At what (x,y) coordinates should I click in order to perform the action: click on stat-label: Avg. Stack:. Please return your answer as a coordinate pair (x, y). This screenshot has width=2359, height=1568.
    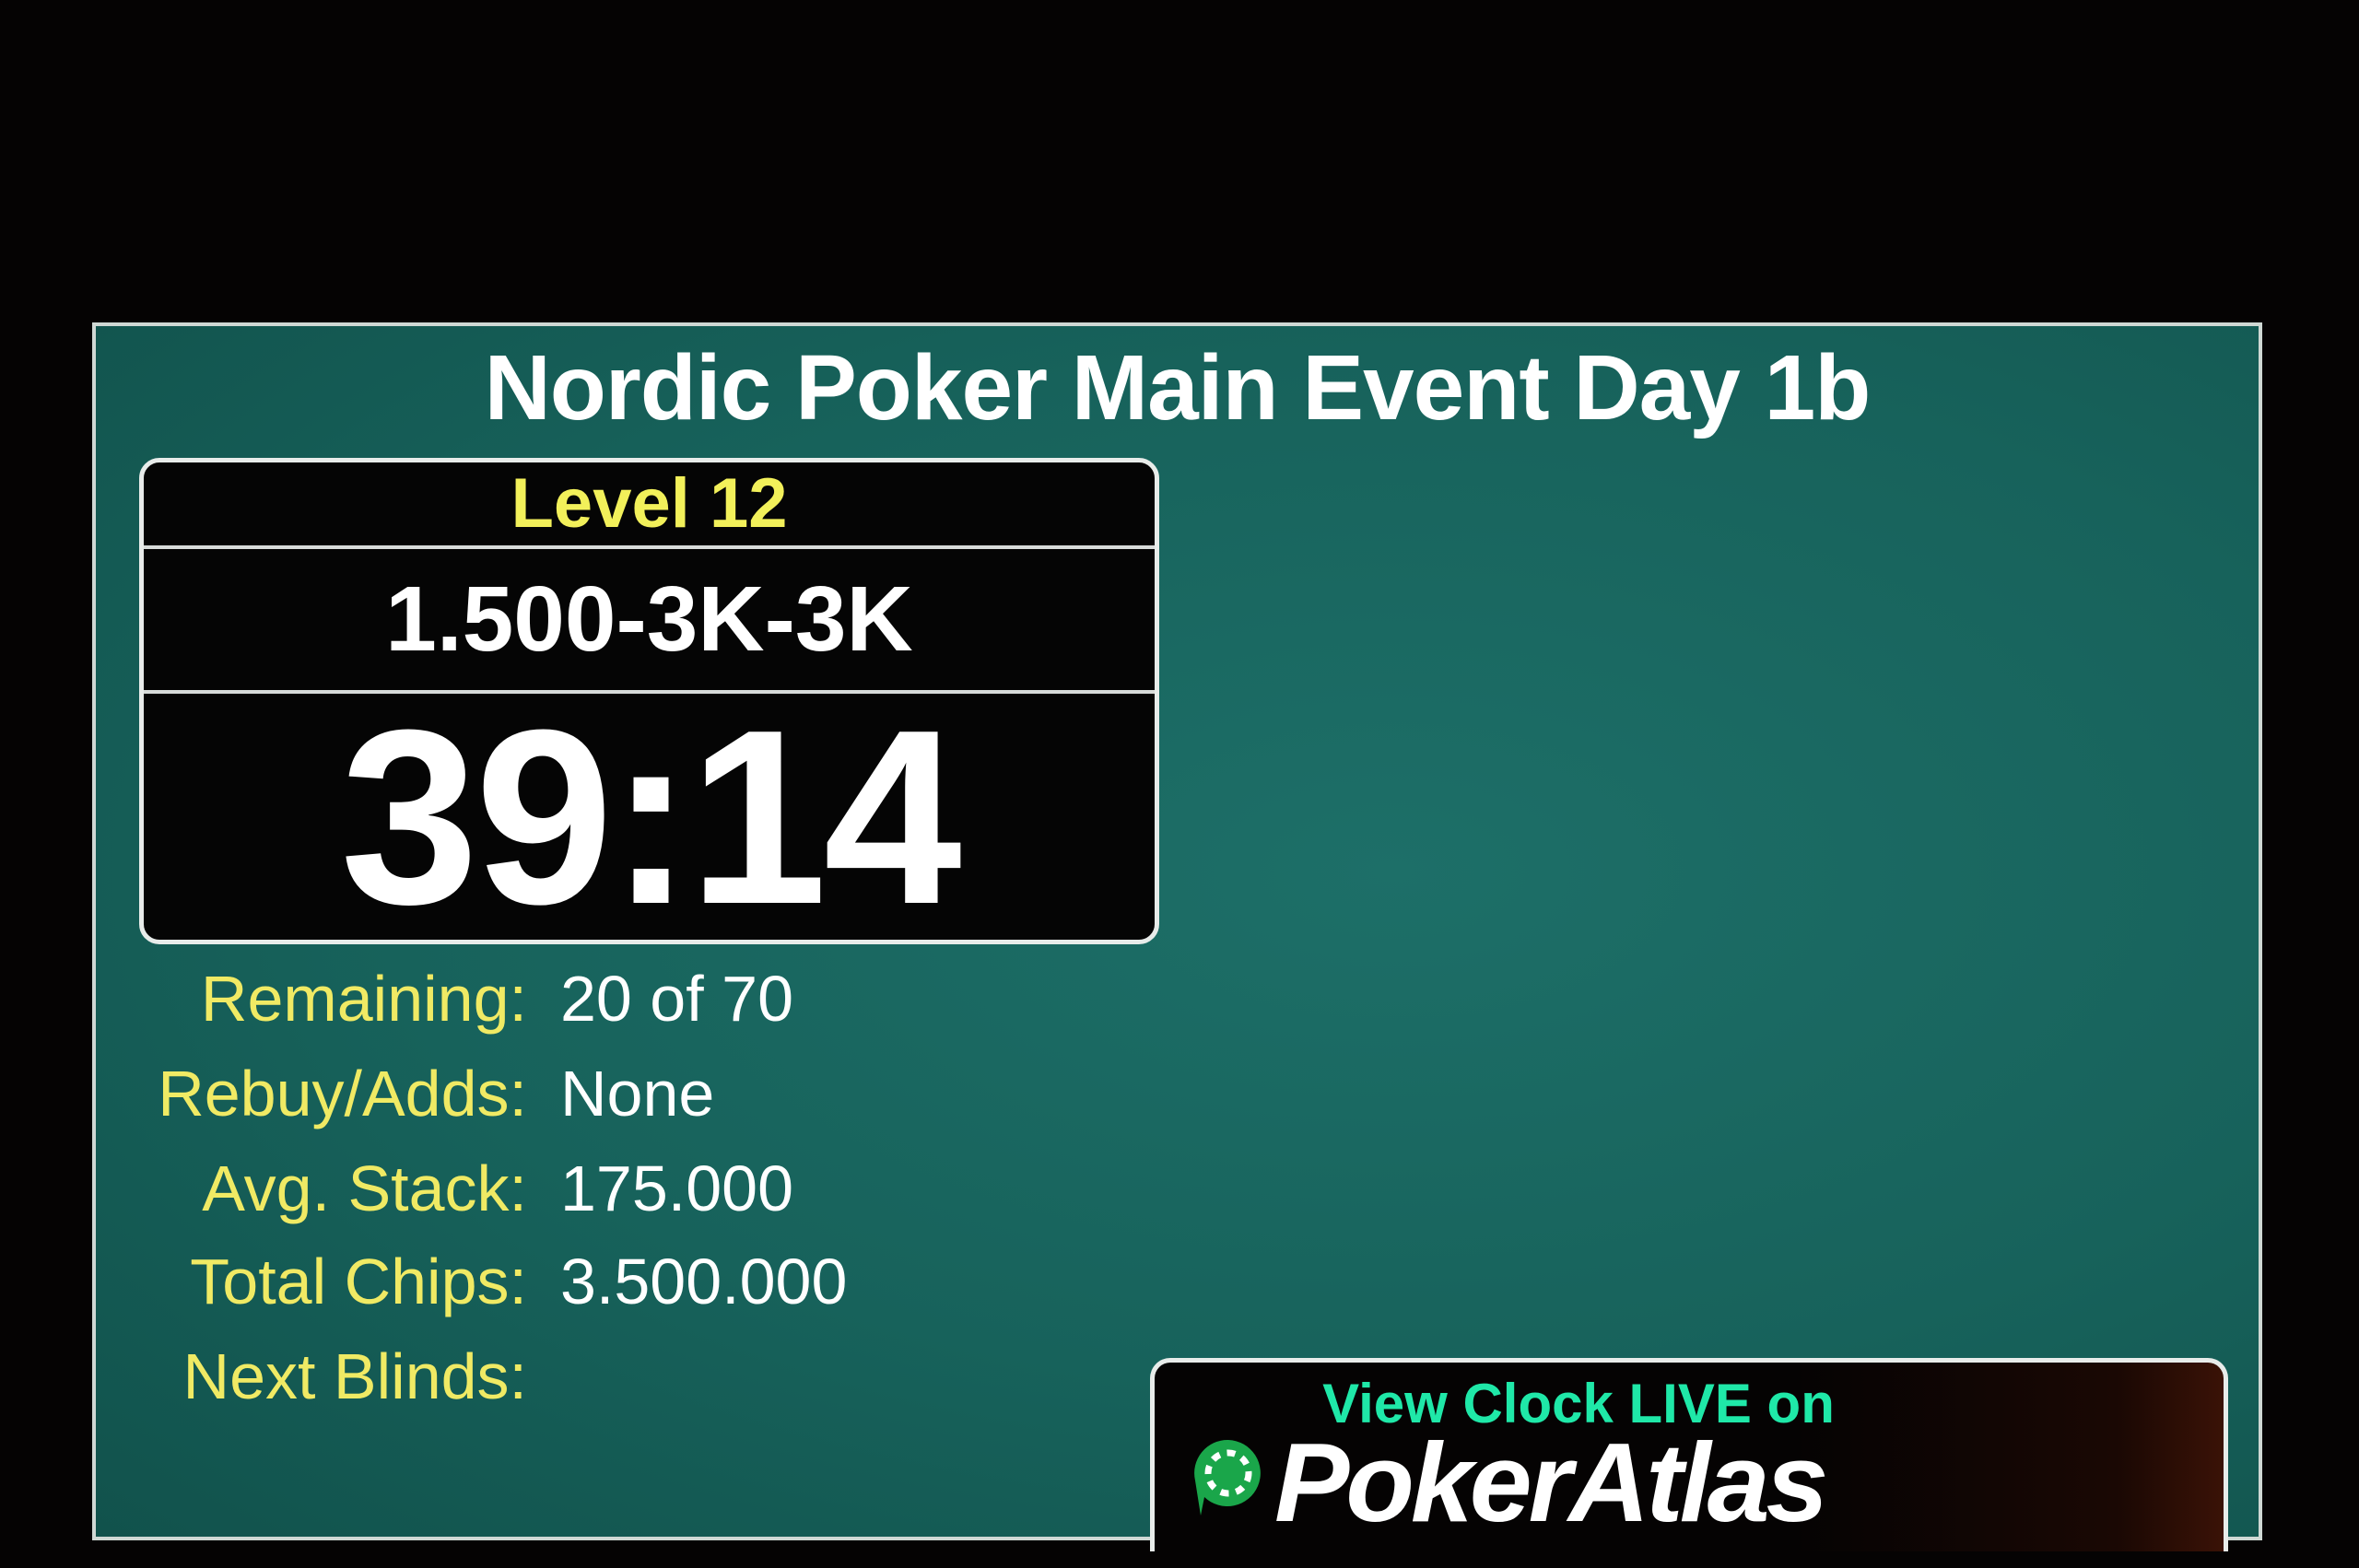
    Looking at the image, I should click on (364, 1188).